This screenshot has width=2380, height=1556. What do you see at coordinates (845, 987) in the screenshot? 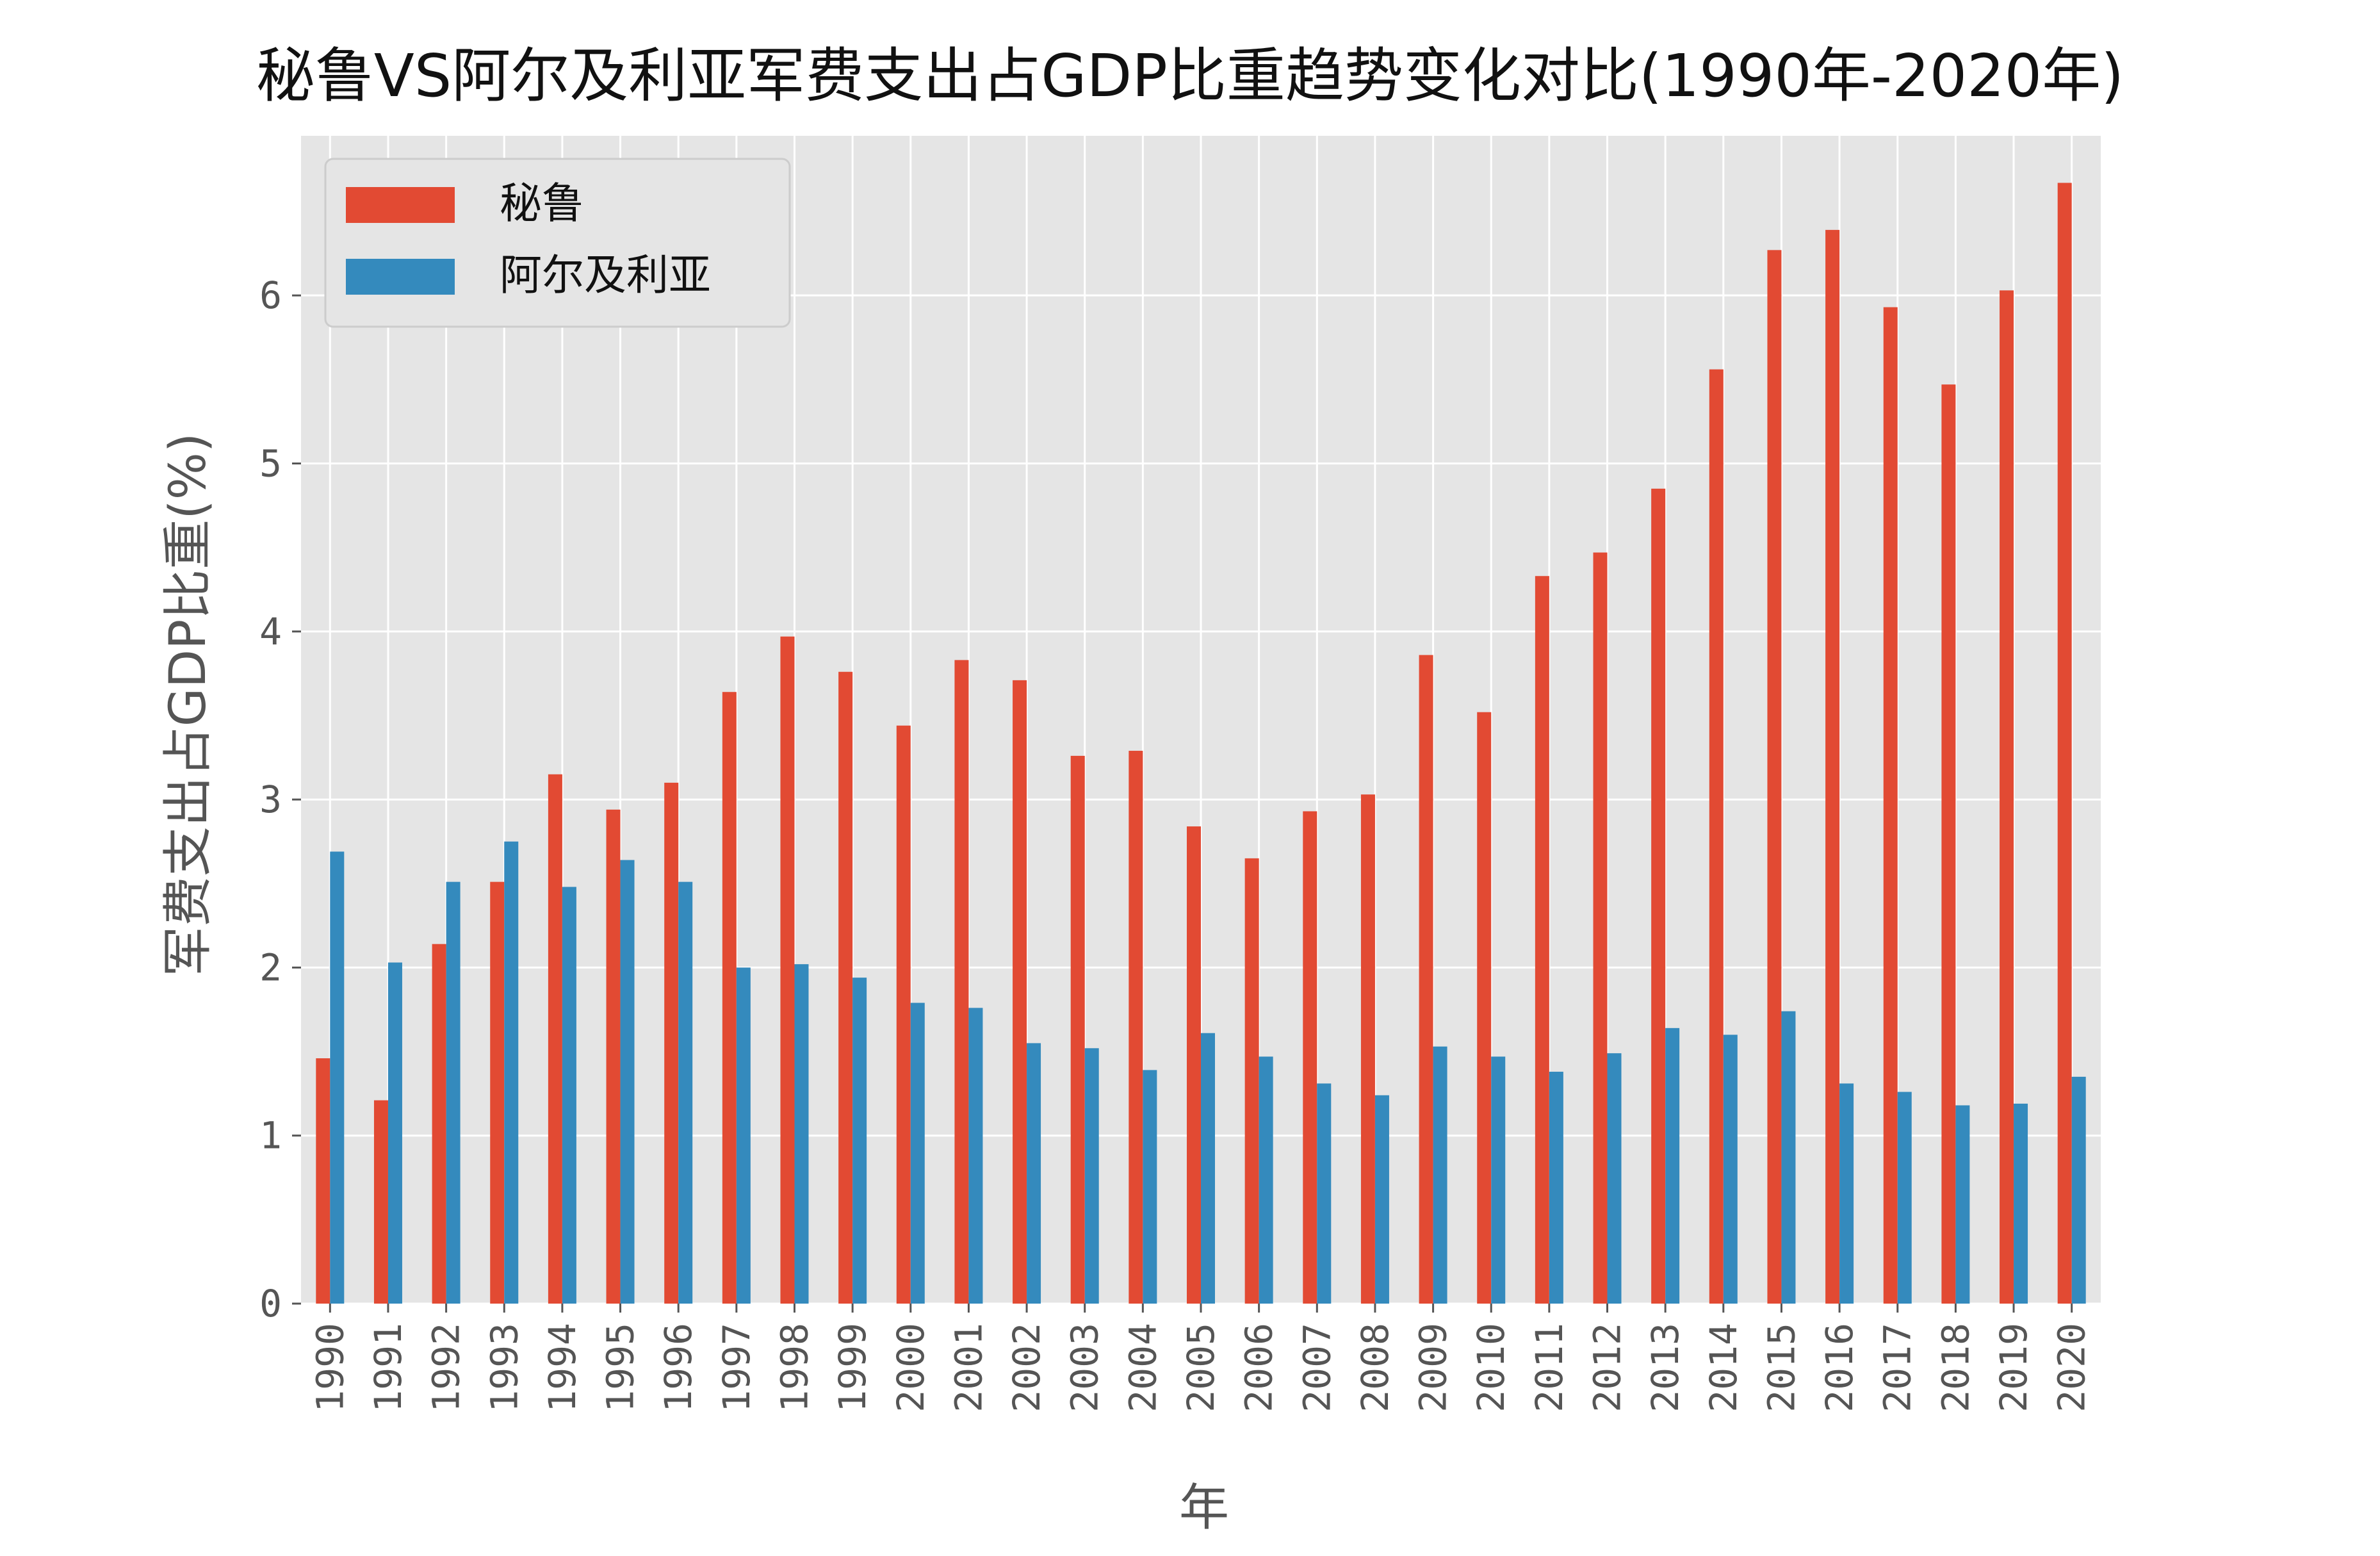
I see `bar-peru-1999` at bounding box center [845, 987].